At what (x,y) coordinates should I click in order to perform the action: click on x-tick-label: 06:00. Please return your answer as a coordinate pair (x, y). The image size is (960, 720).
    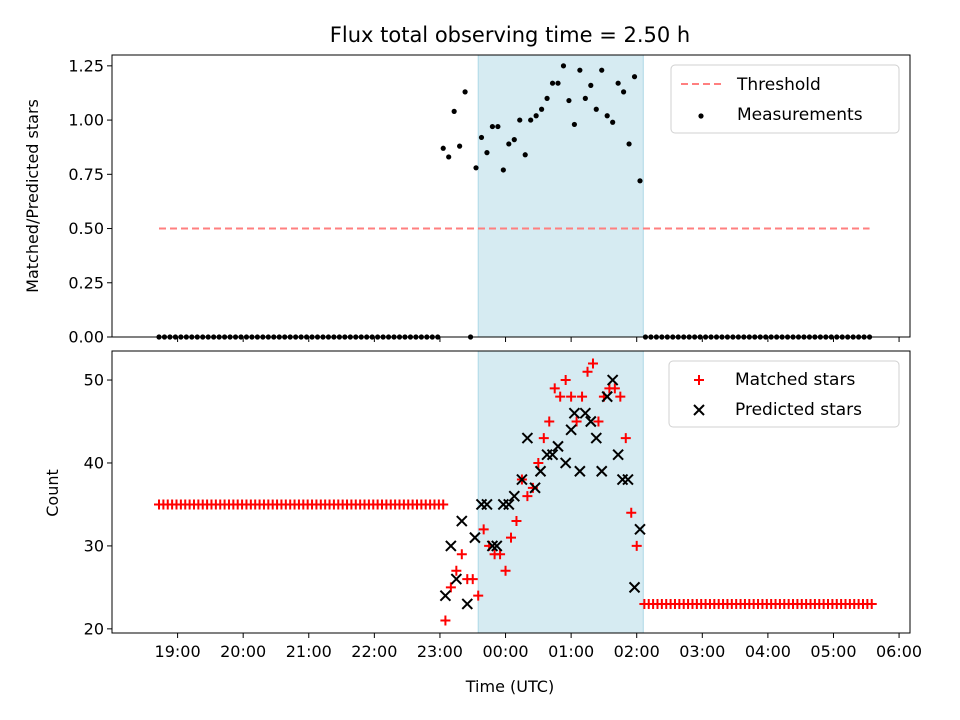
    Looking at the image, I should click on (899, 651).